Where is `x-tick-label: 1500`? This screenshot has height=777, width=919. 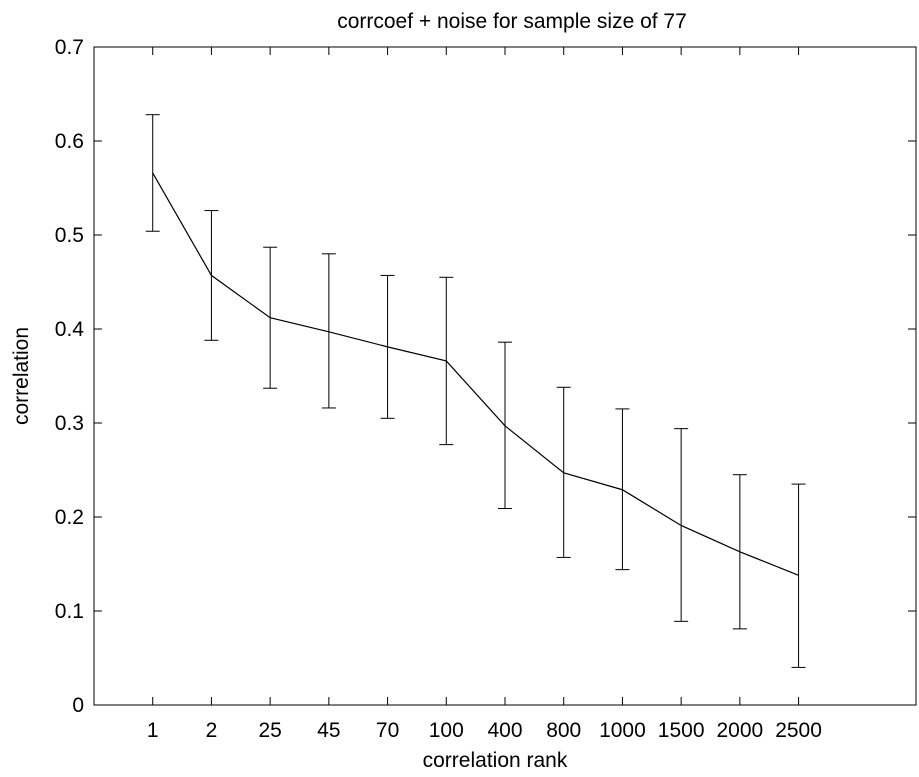
x-tick-label: 1500 is located at coordinates (681, 730).